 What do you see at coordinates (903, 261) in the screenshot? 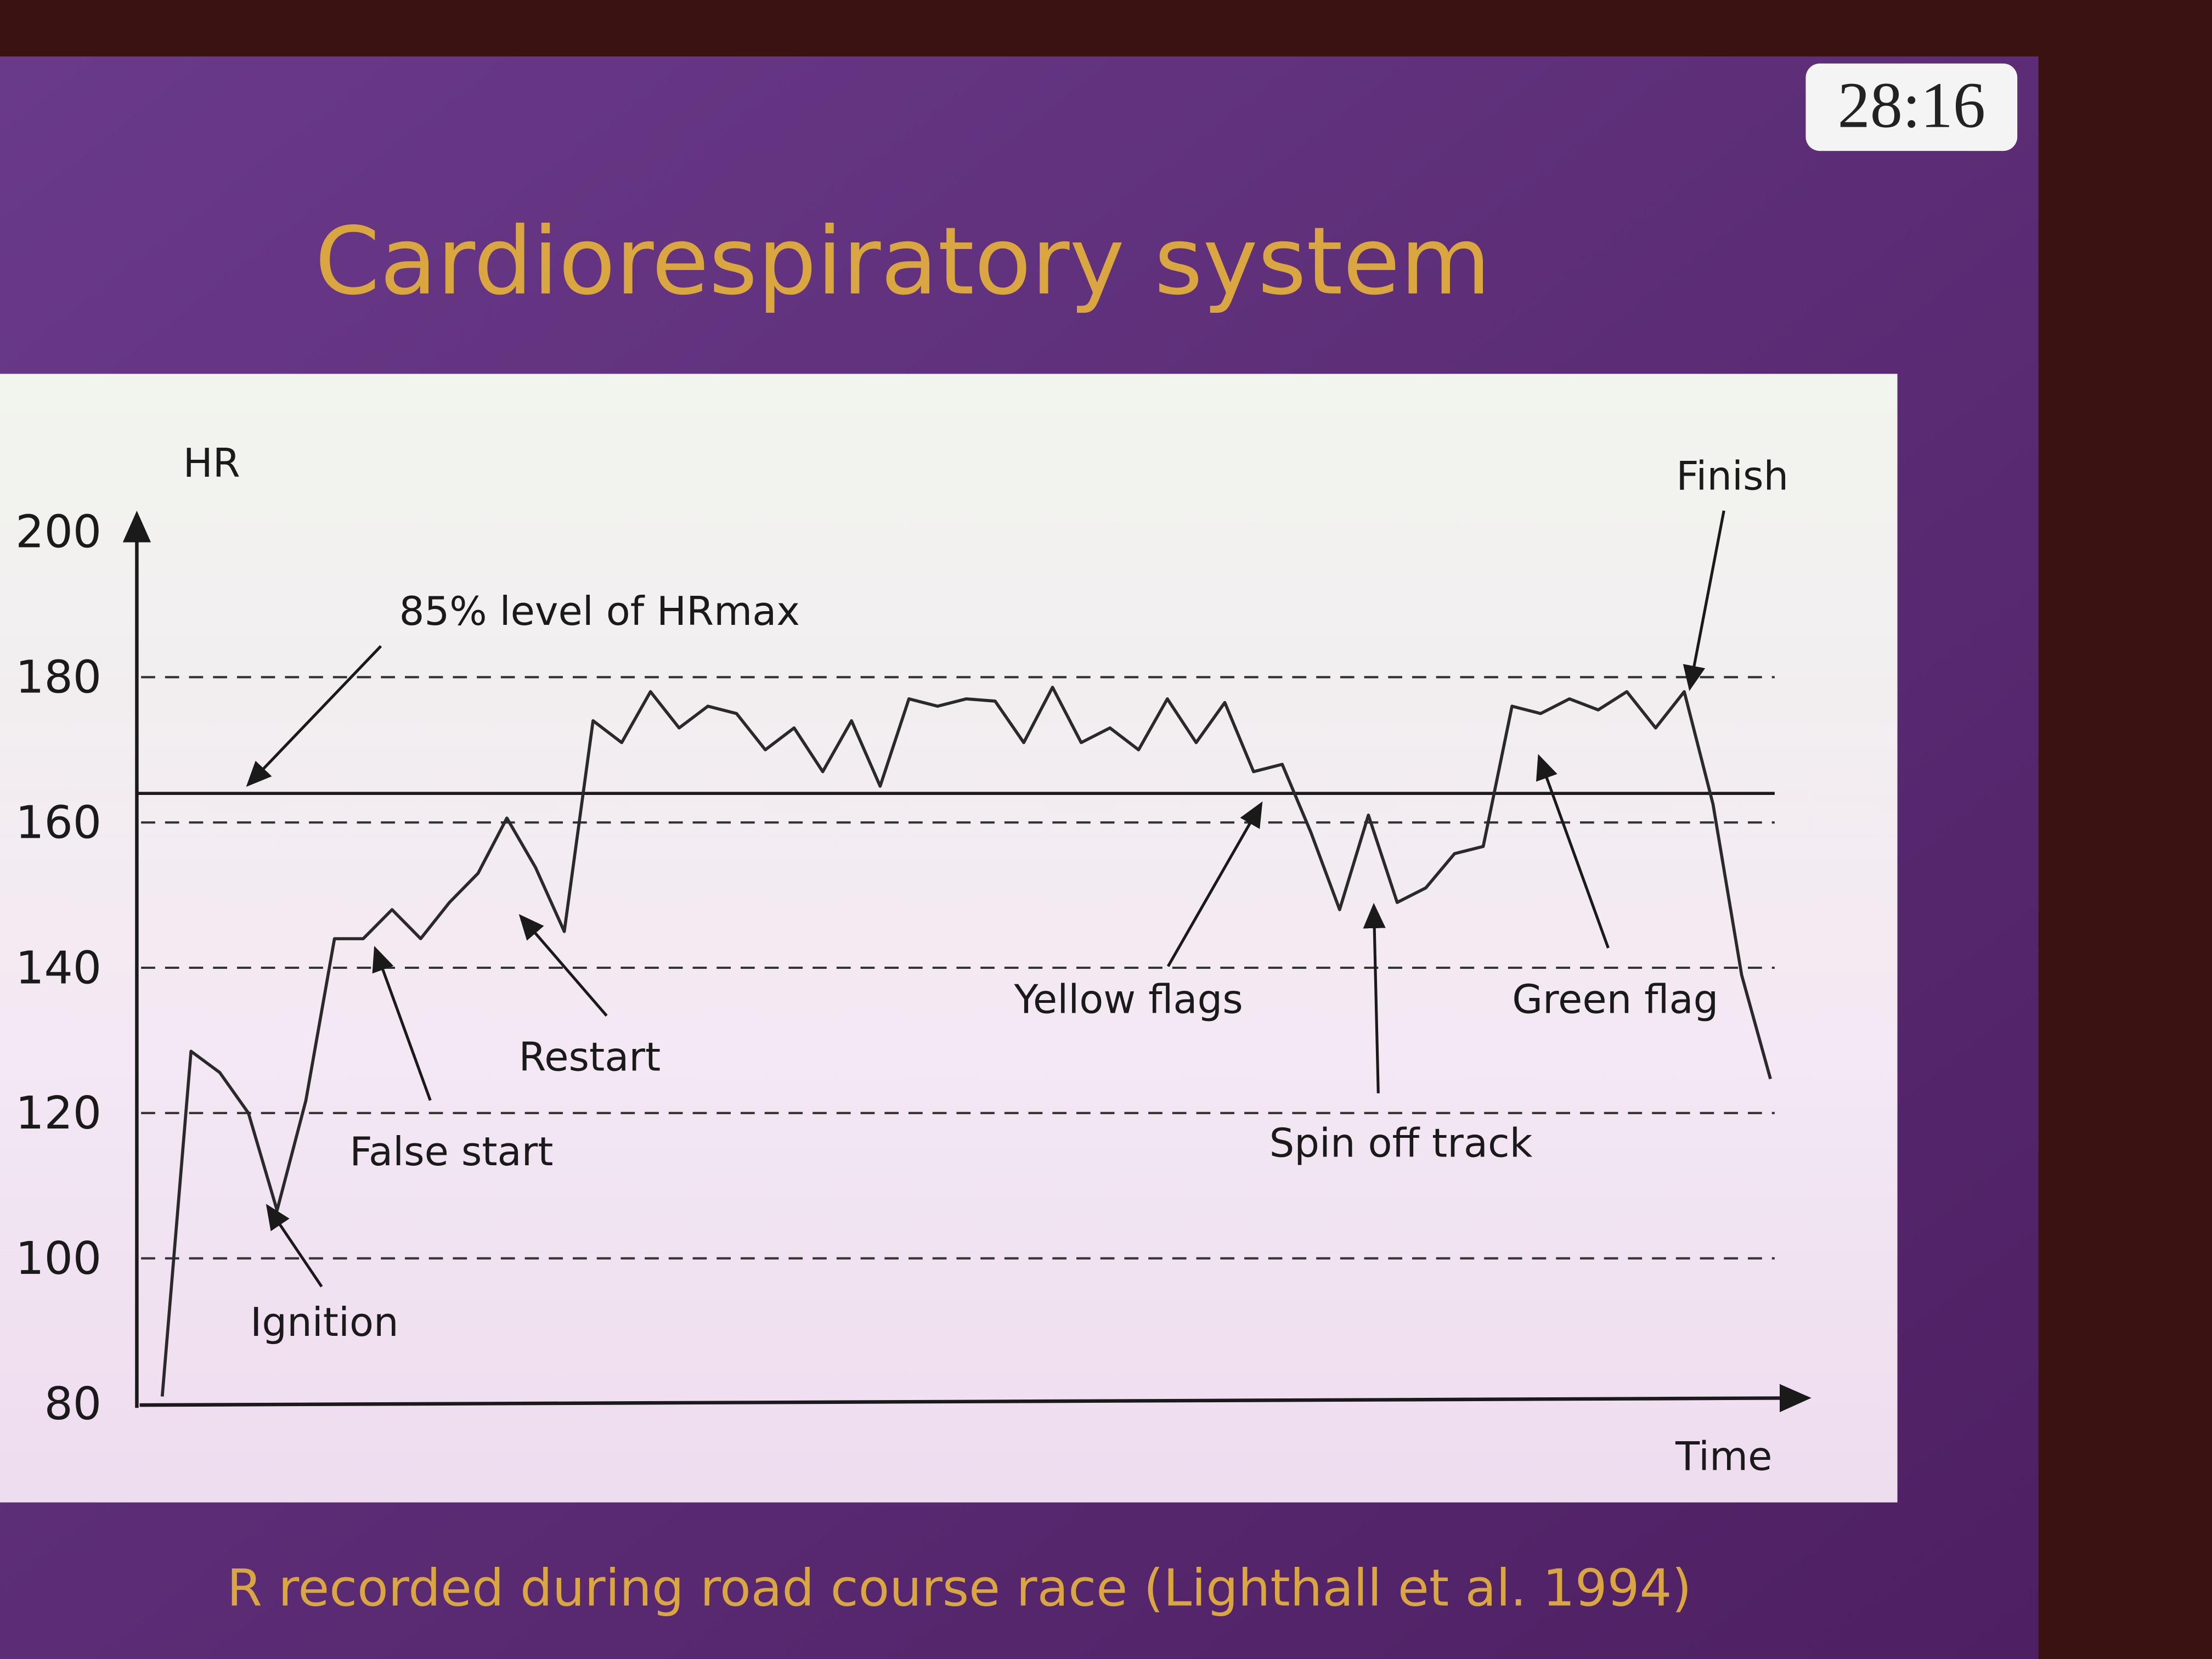
I see `chart-title: Cardiorespiratory system` at bounding box center [903, 261].